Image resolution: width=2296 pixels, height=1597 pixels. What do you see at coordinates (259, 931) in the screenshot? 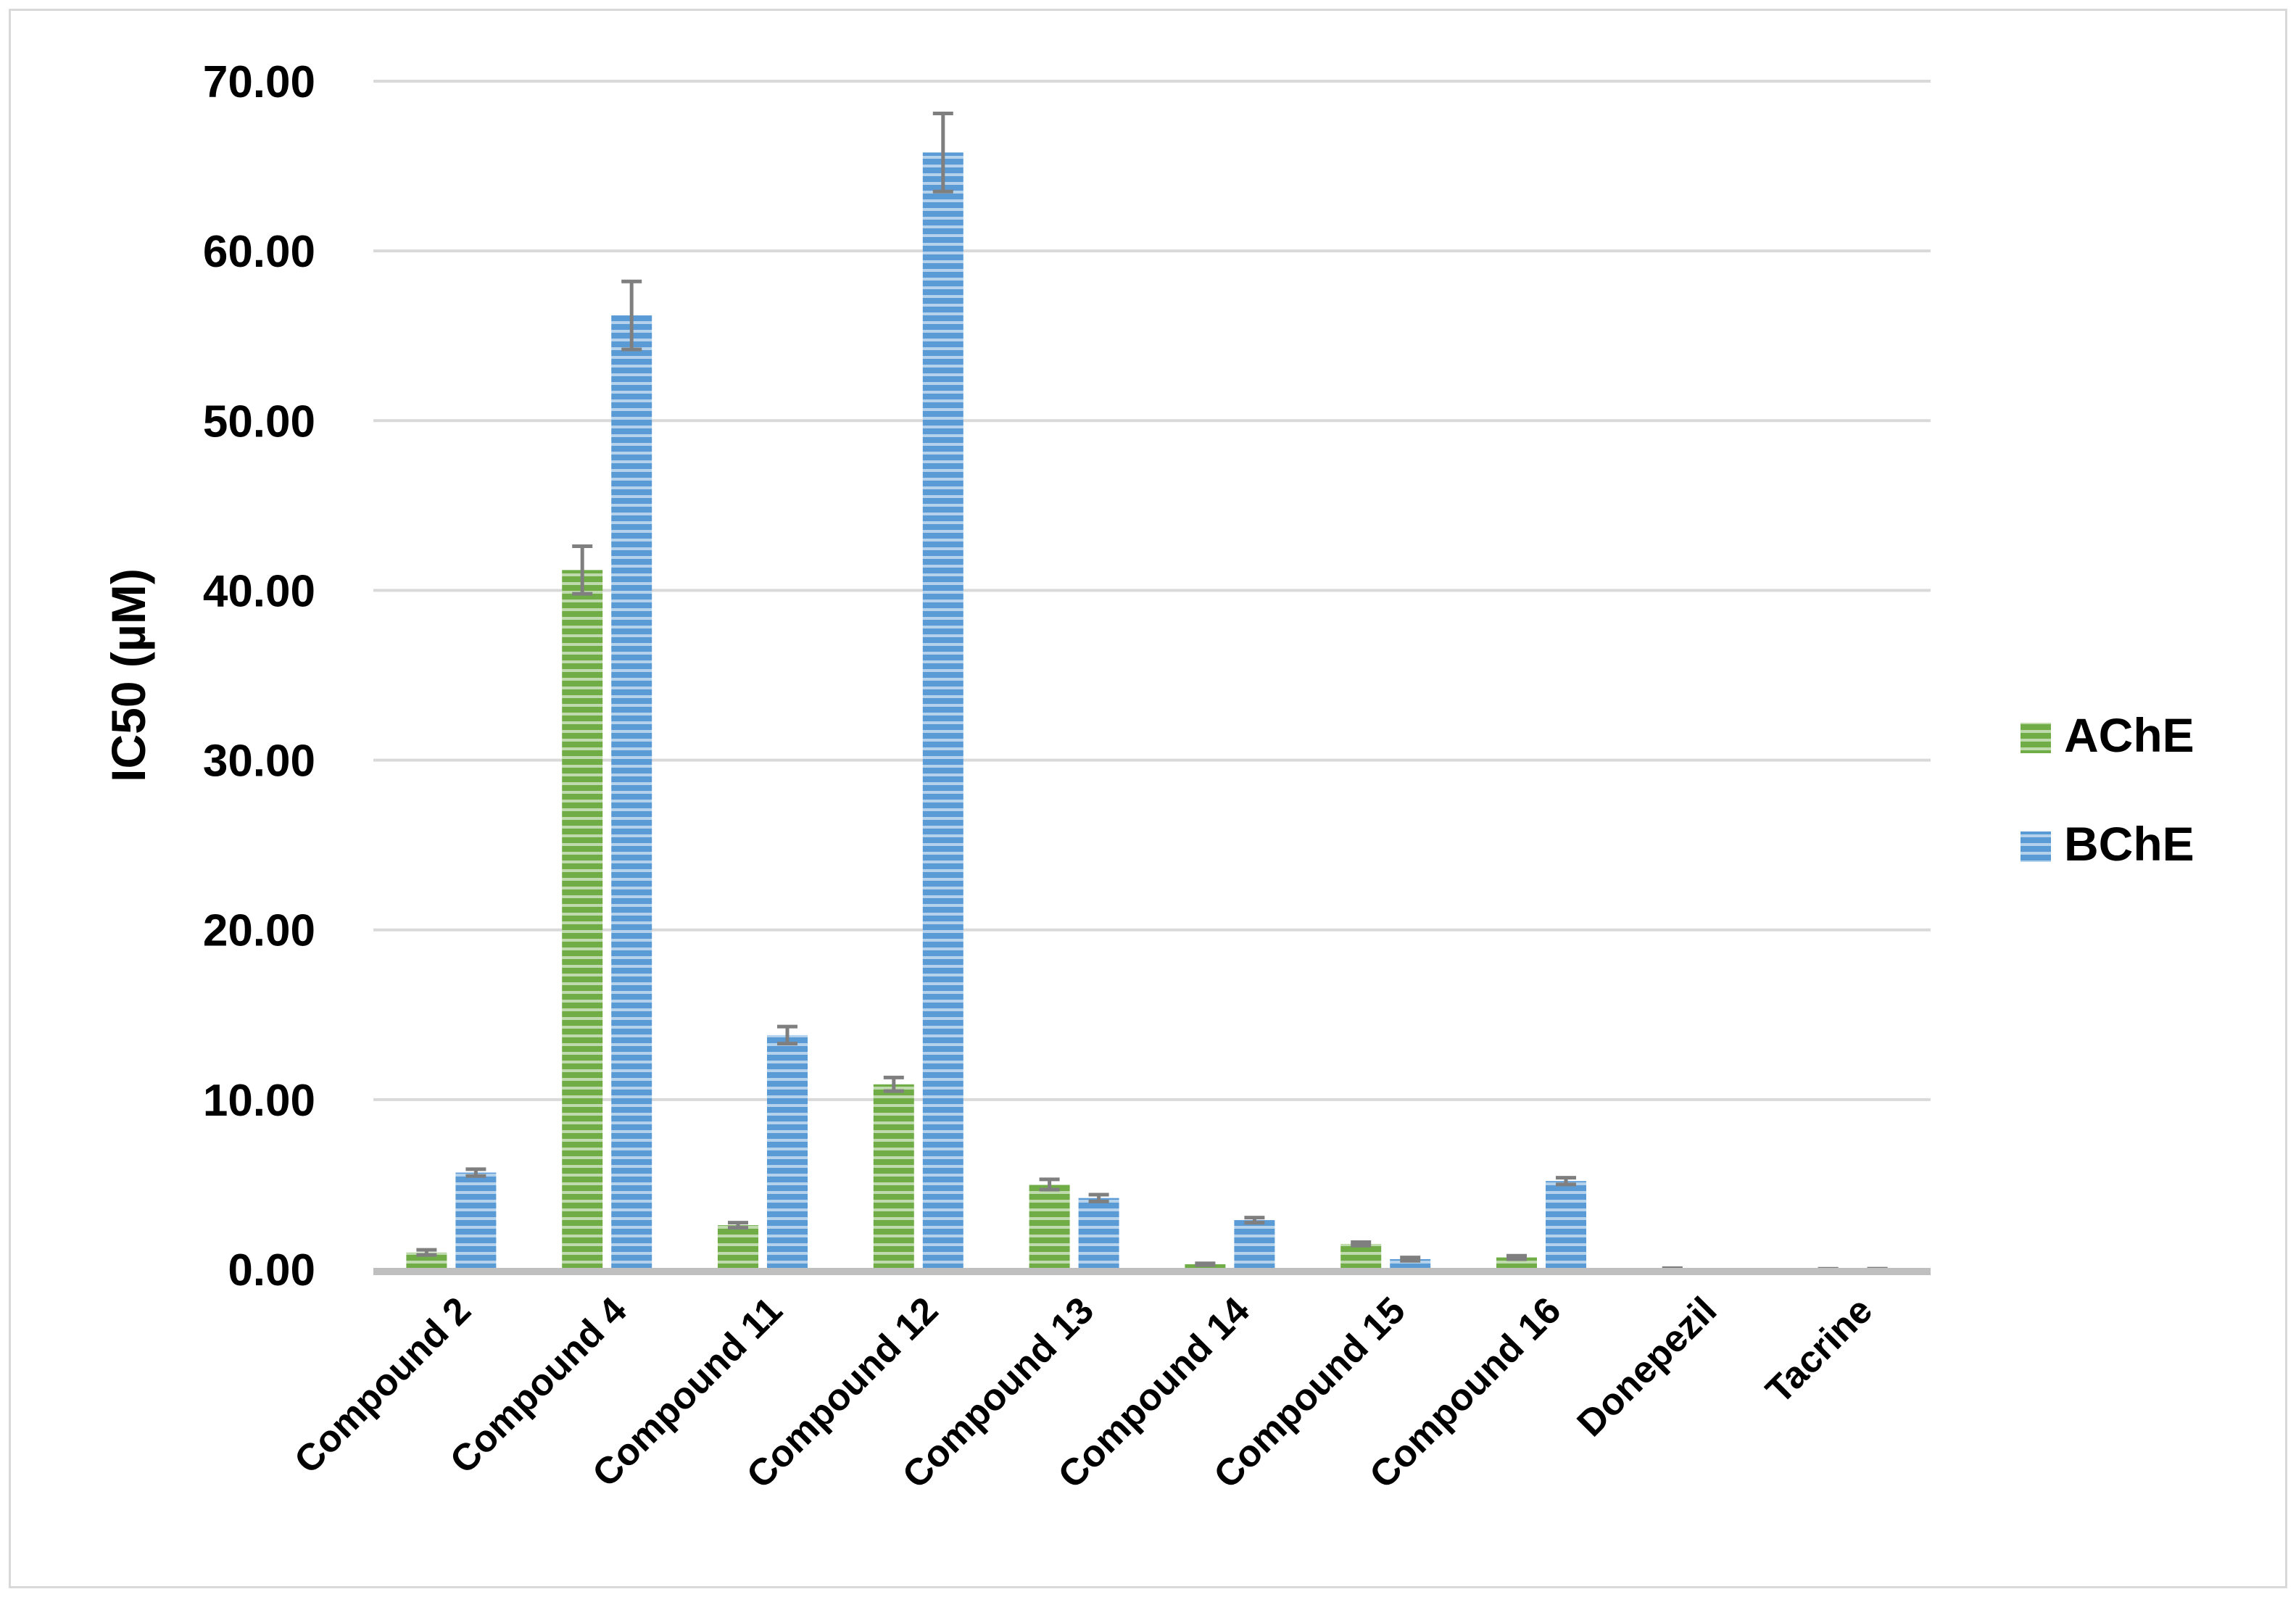
I see `y-tick-label: 20.00` at bounding box center [259, 931].